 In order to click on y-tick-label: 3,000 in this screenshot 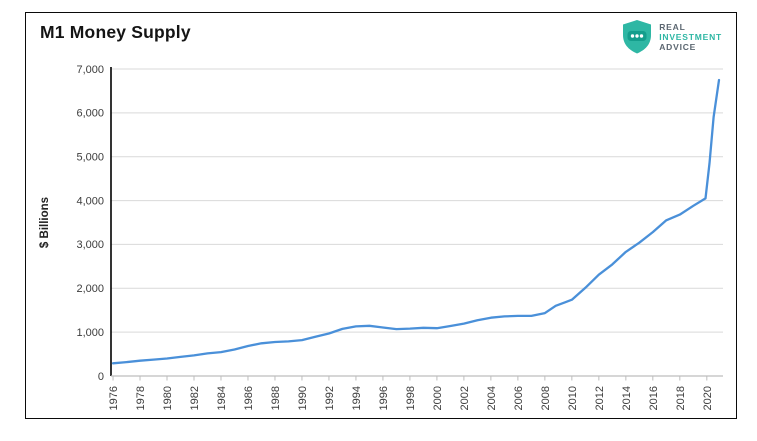, I will do `click(90, 245)`.